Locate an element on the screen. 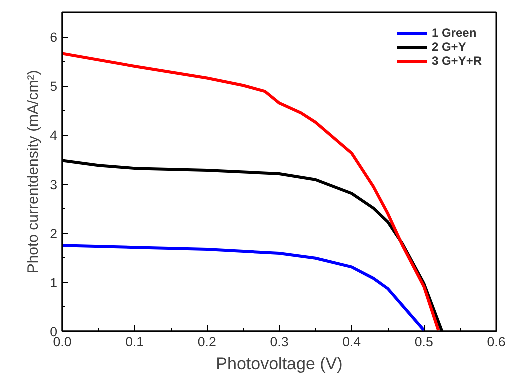  x-tick-label: 0.6 is located at coordinates (496, 342).